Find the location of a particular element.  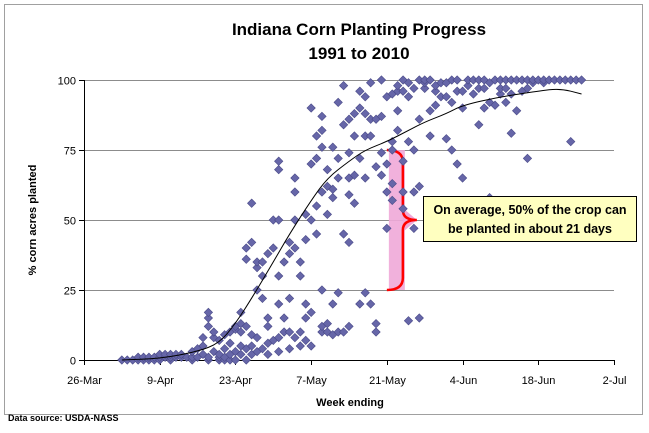

y-tick-label: 50 is located at coordinates (70, 222).